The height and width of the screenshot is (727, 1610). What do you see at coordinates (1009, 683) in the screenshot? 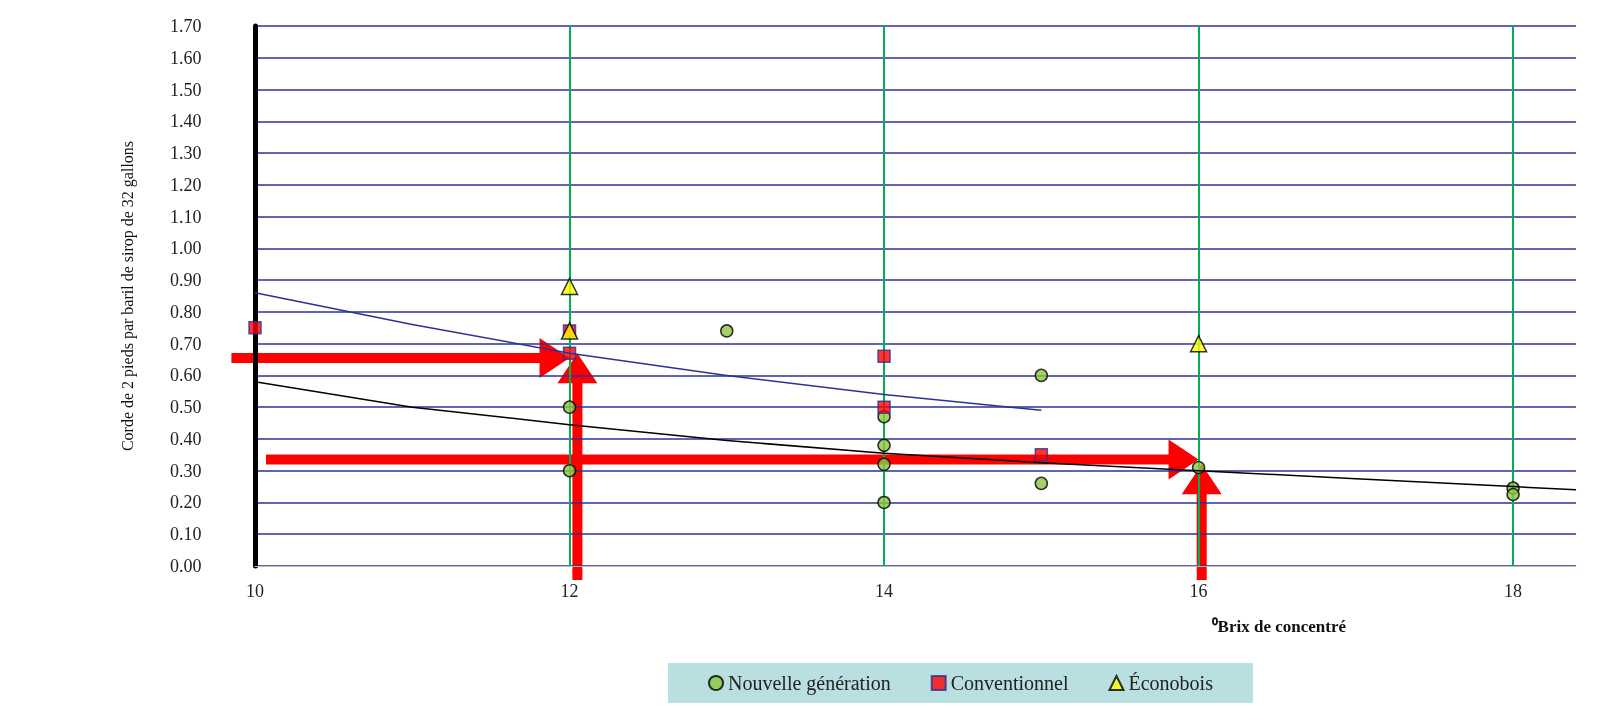
I see `legend-label: Conventionnel` at bounding box center [1009, 683].